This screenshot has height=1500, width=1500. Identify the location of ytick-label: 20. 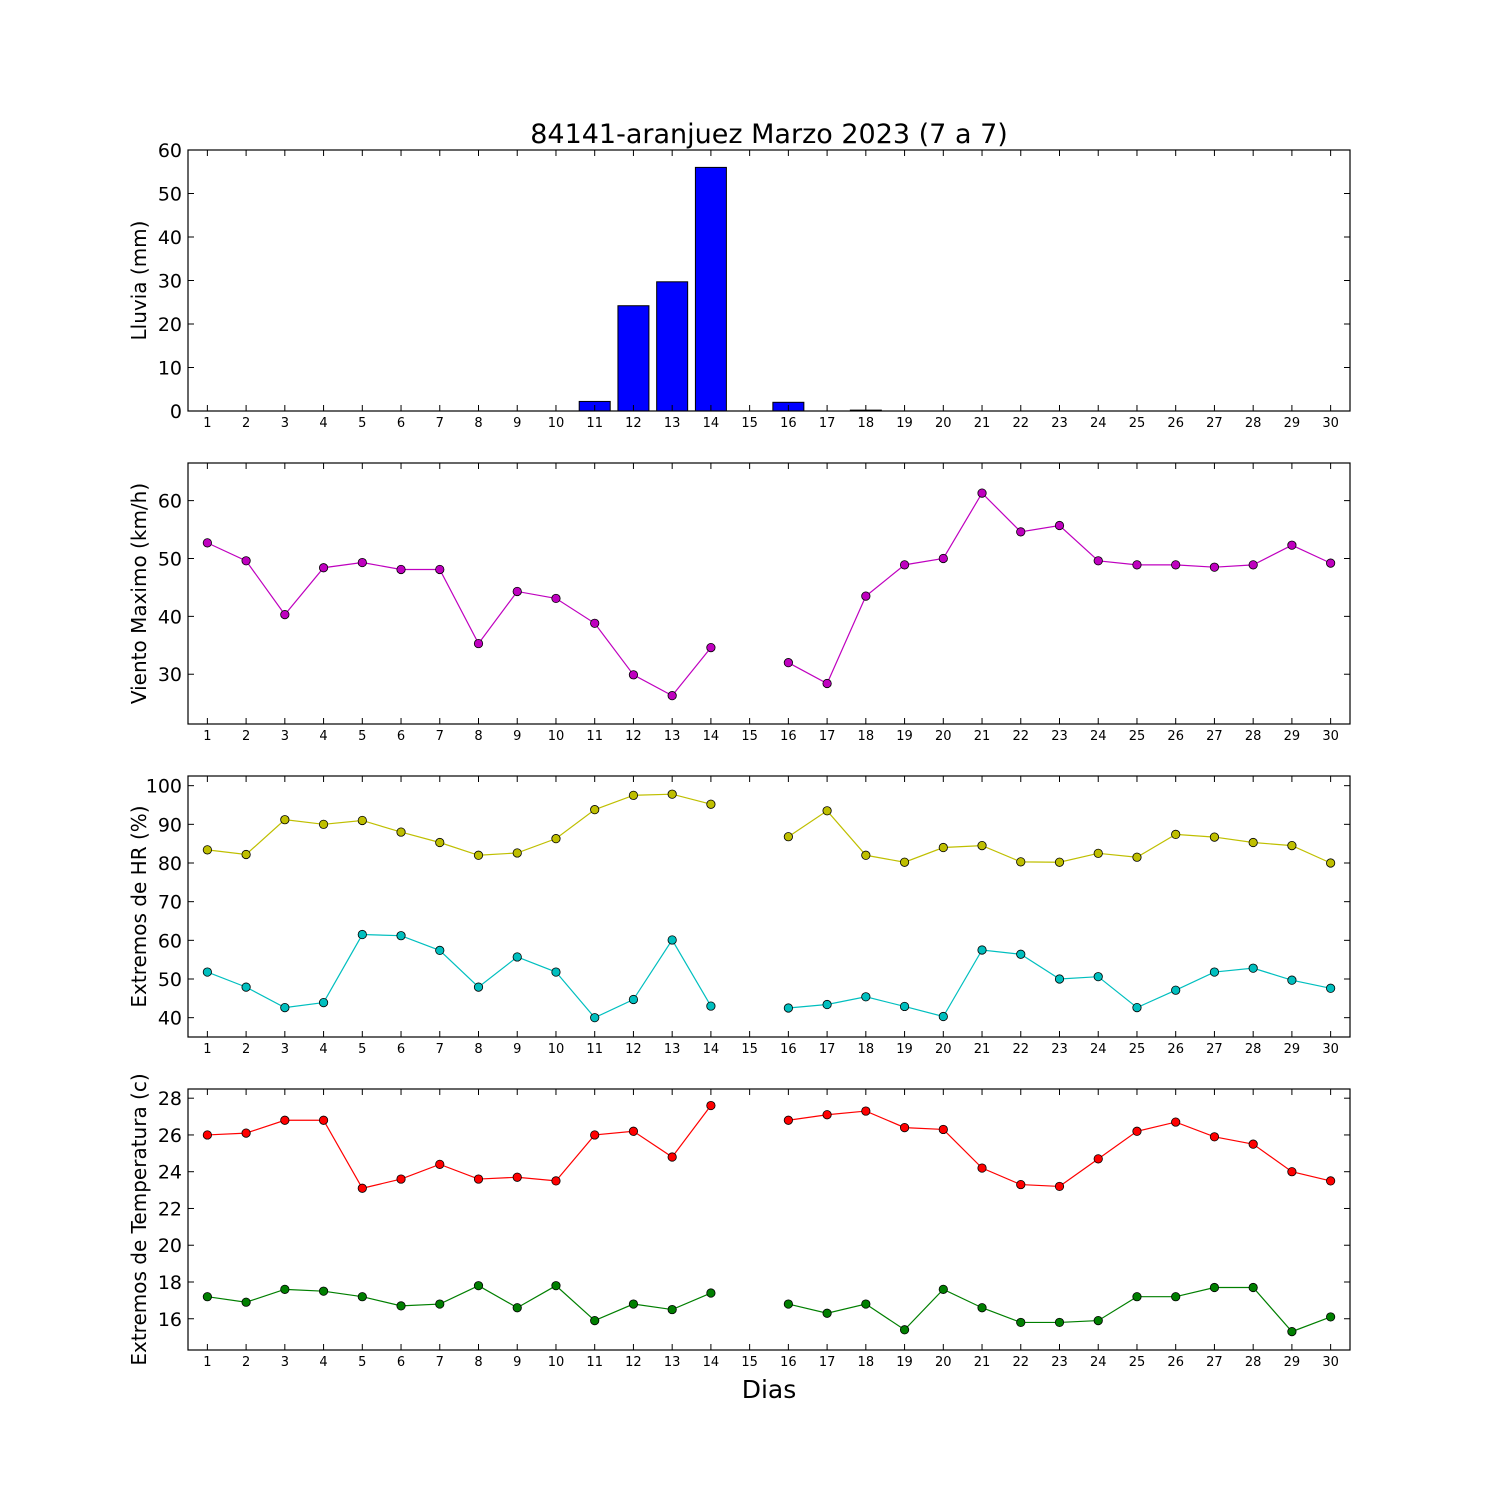
(170, 1246).